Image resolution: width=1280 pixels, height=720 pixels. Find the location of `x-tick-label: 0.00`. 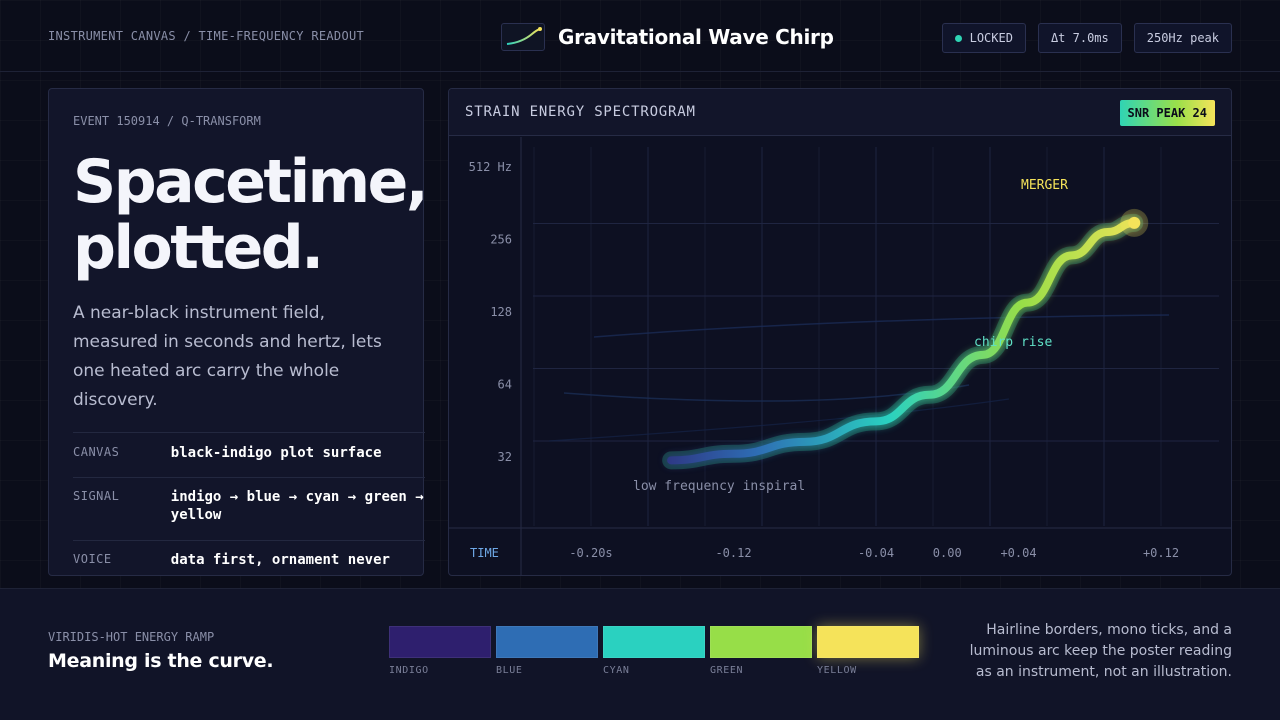

x-tick-label: 0.00 is located at coordinates (947, 553).